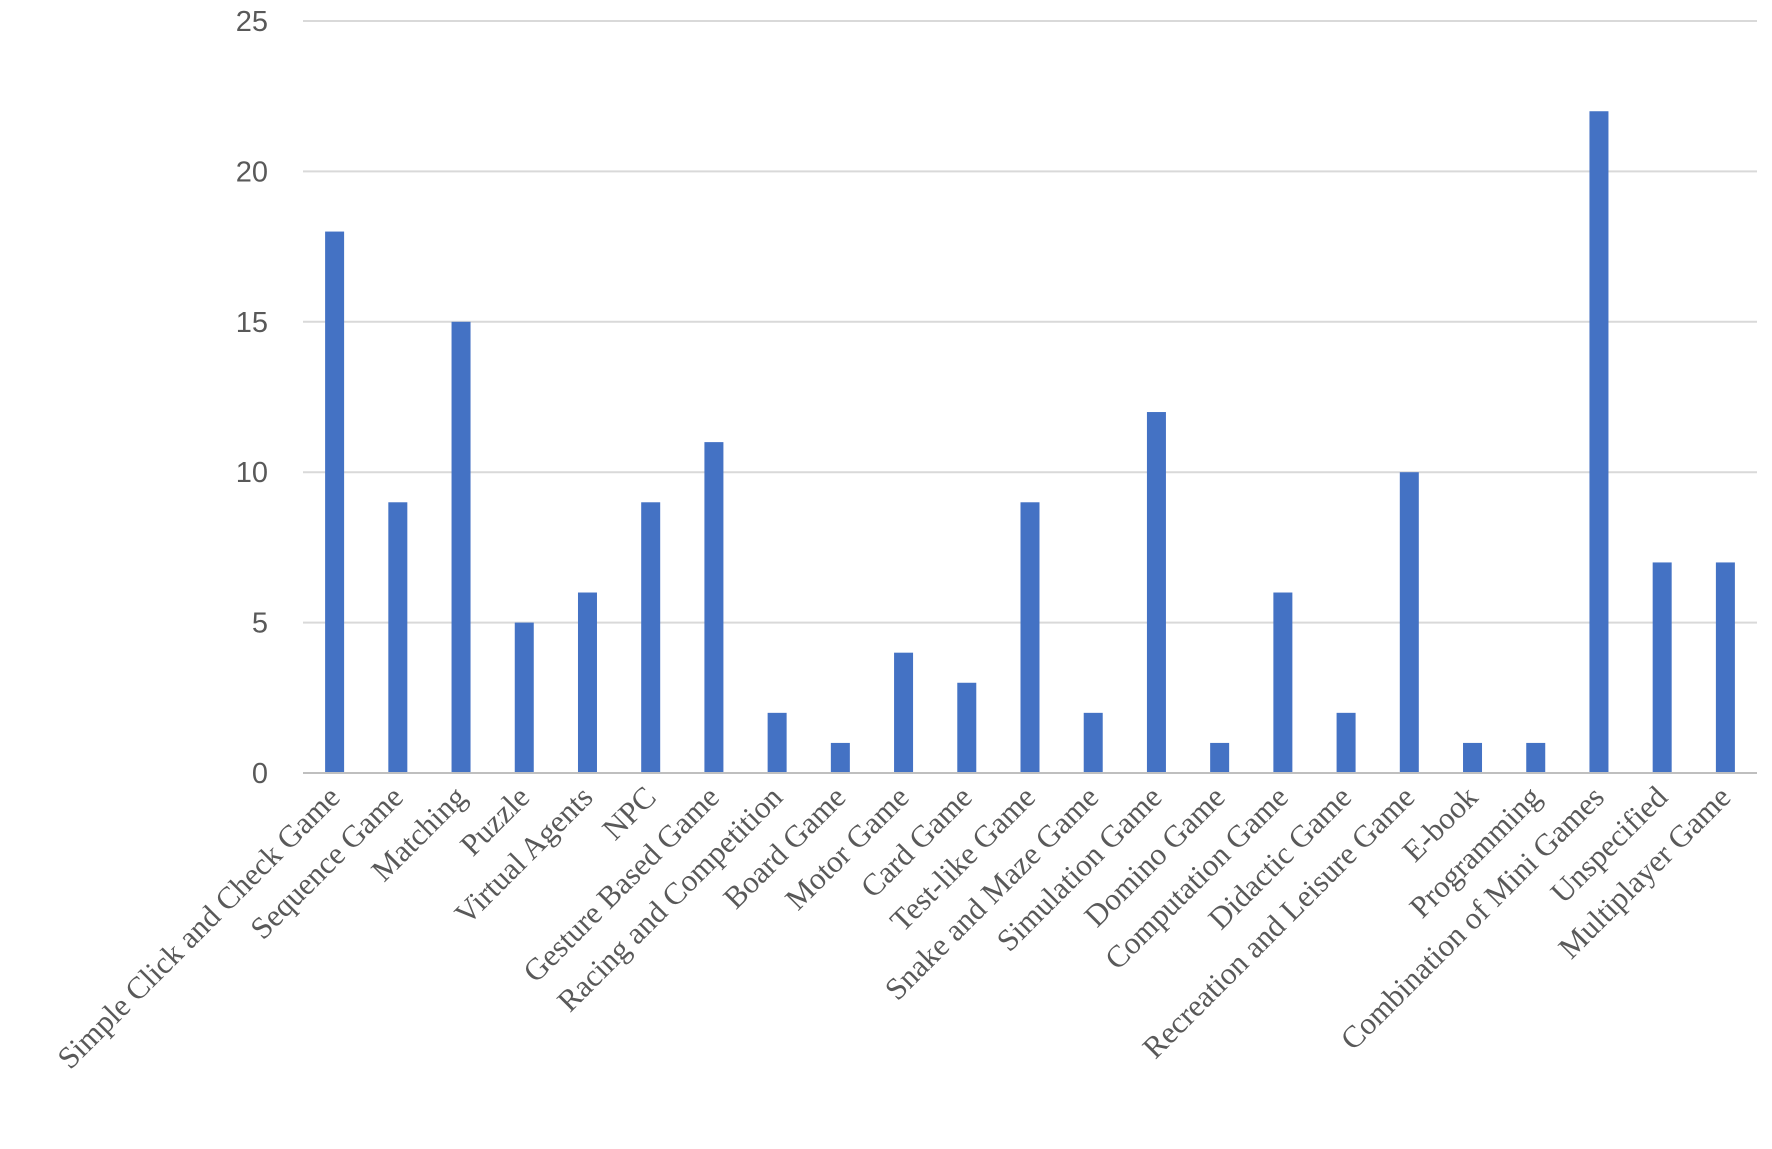 The width and height of the screenshot is (1772, 1149). I want to click on y-tick-label: 5, so click(260, 624).